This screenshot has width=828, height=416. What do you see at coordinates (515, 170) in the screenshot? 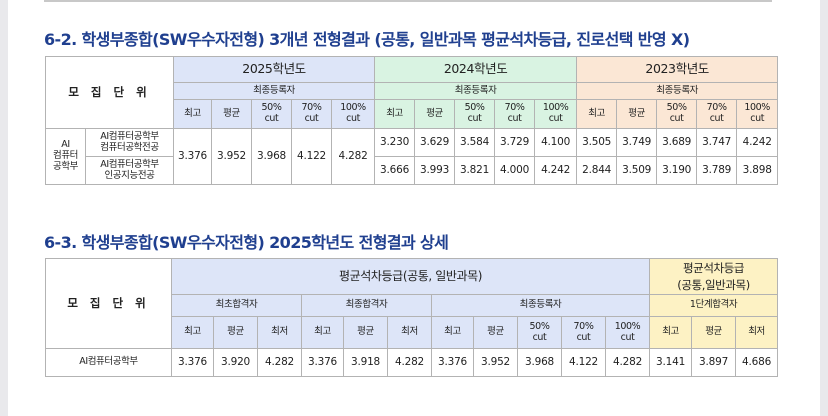
I see `table-cell: 4.000` at bounding box center [515, 170].